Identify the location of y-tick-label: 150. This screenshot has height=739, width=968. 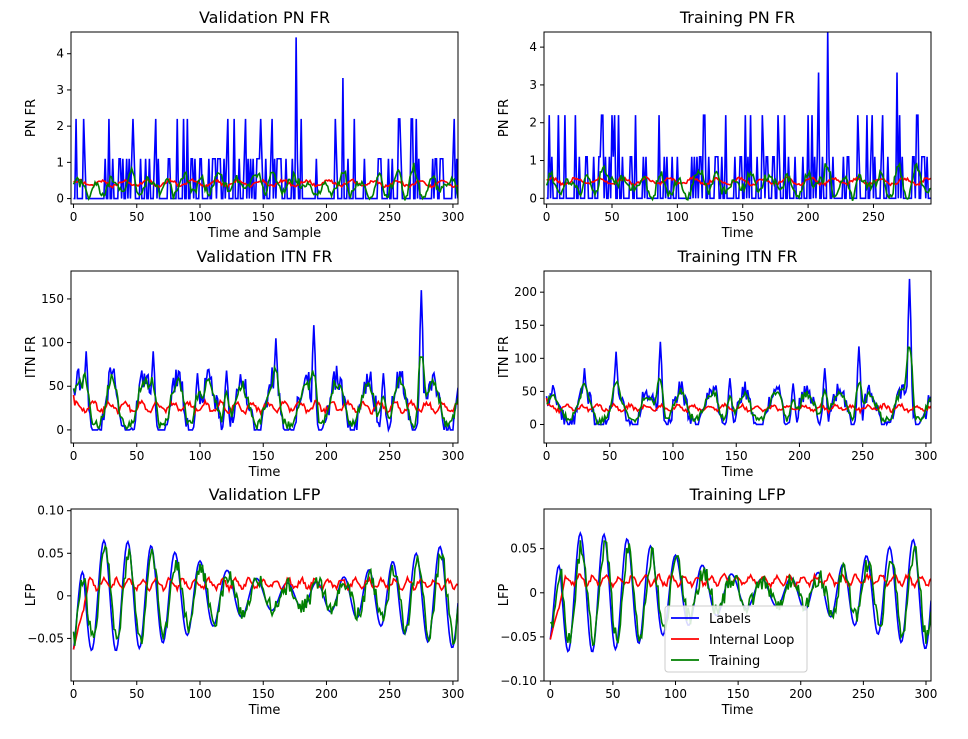
(52, 299).